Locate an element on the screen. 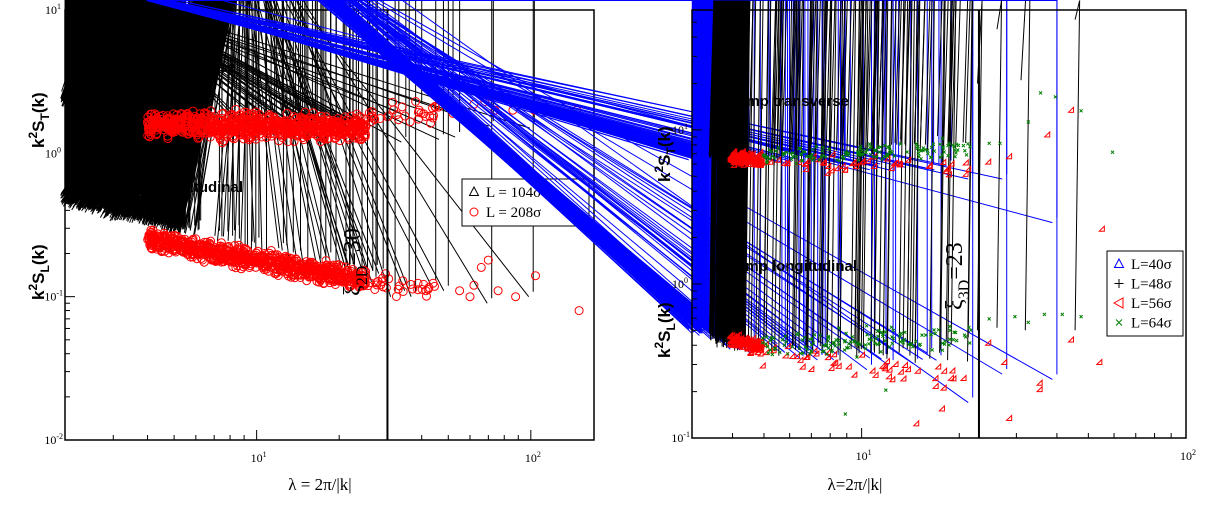 This screenshot has width=1214, height=505. ylabel-s: S is located at coordinates (38, 278).